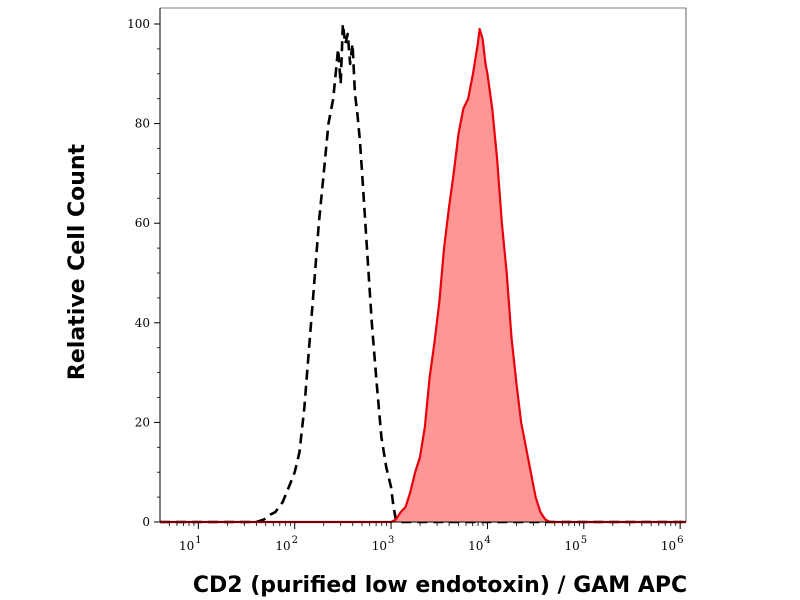 This screenshot has width=800, height=600. I want to click on x-tick-label: 10¹, so click(190, 544).